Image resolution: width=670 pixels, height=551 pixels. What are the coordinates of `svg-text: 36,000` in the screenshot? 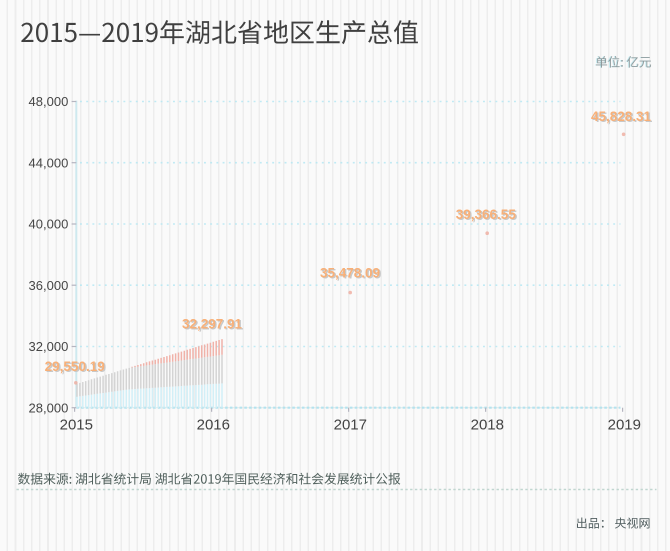 It's located at (49, 285).